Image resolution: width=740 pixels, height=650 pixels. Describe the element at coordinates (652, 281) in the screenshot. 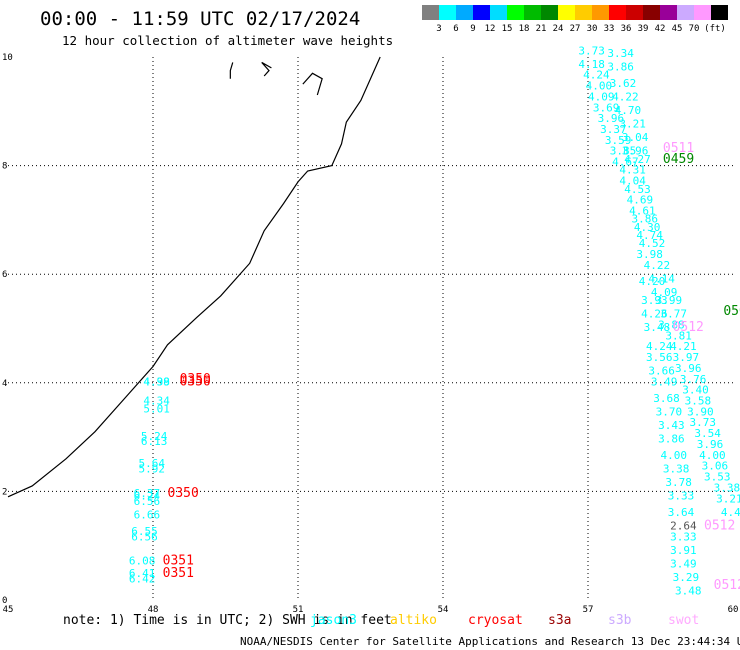

I see `wave-height-value: 4.20` at that location.